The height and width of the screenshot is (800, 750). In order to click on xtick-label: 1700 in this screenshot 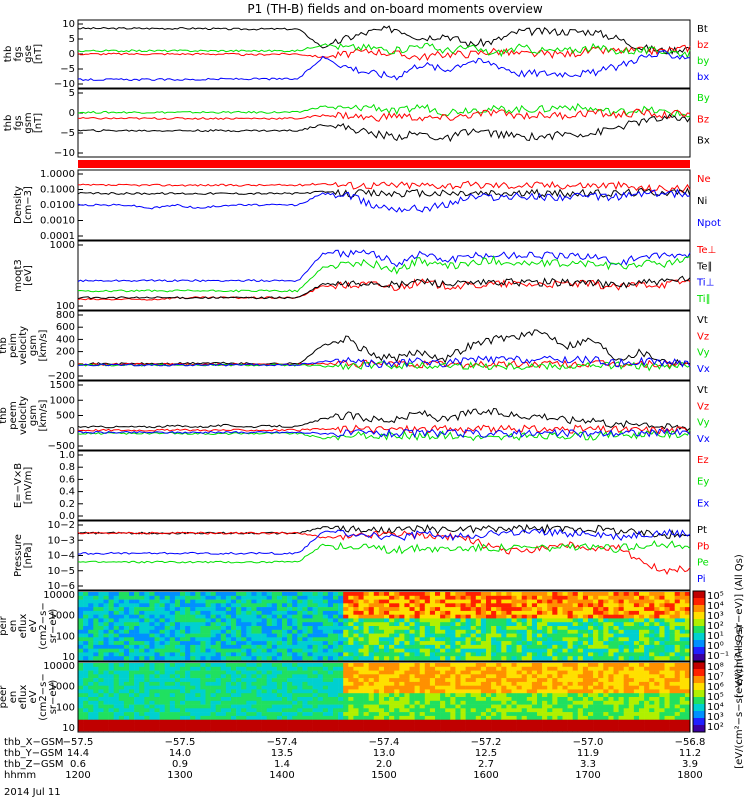, I will do `click(587, 775)`.